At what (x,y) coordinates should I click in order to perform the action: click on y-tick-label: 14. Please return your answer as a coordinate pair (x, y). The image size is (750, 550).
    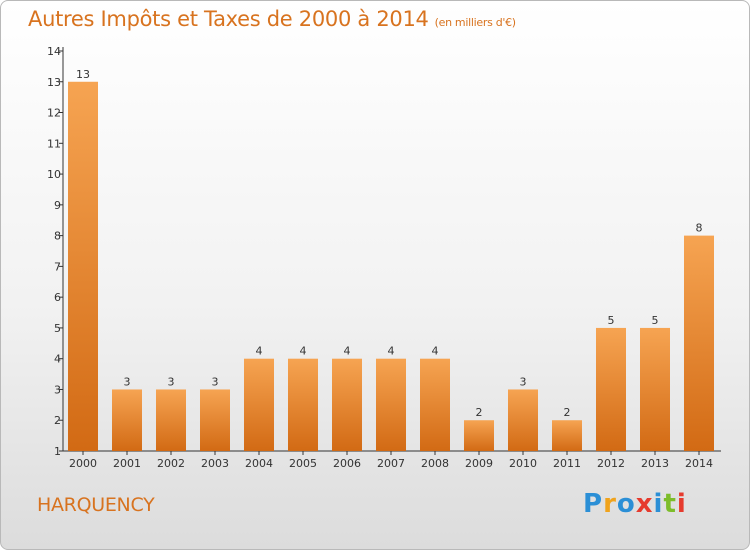
    Looking at the image, I should click on (54, 51).